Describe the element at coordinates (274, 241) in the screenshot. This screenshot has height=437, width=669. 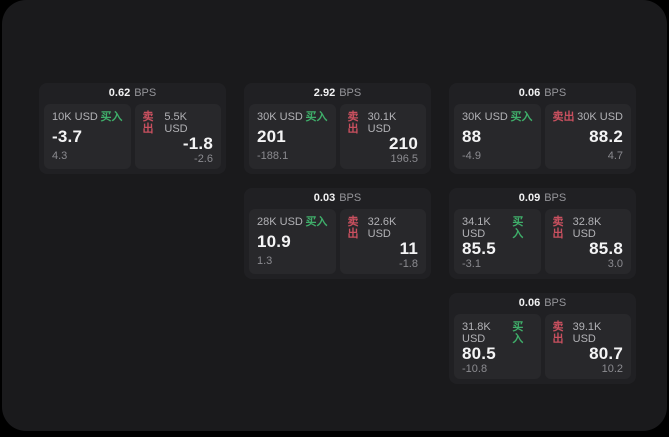
I see `buy-price: 10.9` at that location.